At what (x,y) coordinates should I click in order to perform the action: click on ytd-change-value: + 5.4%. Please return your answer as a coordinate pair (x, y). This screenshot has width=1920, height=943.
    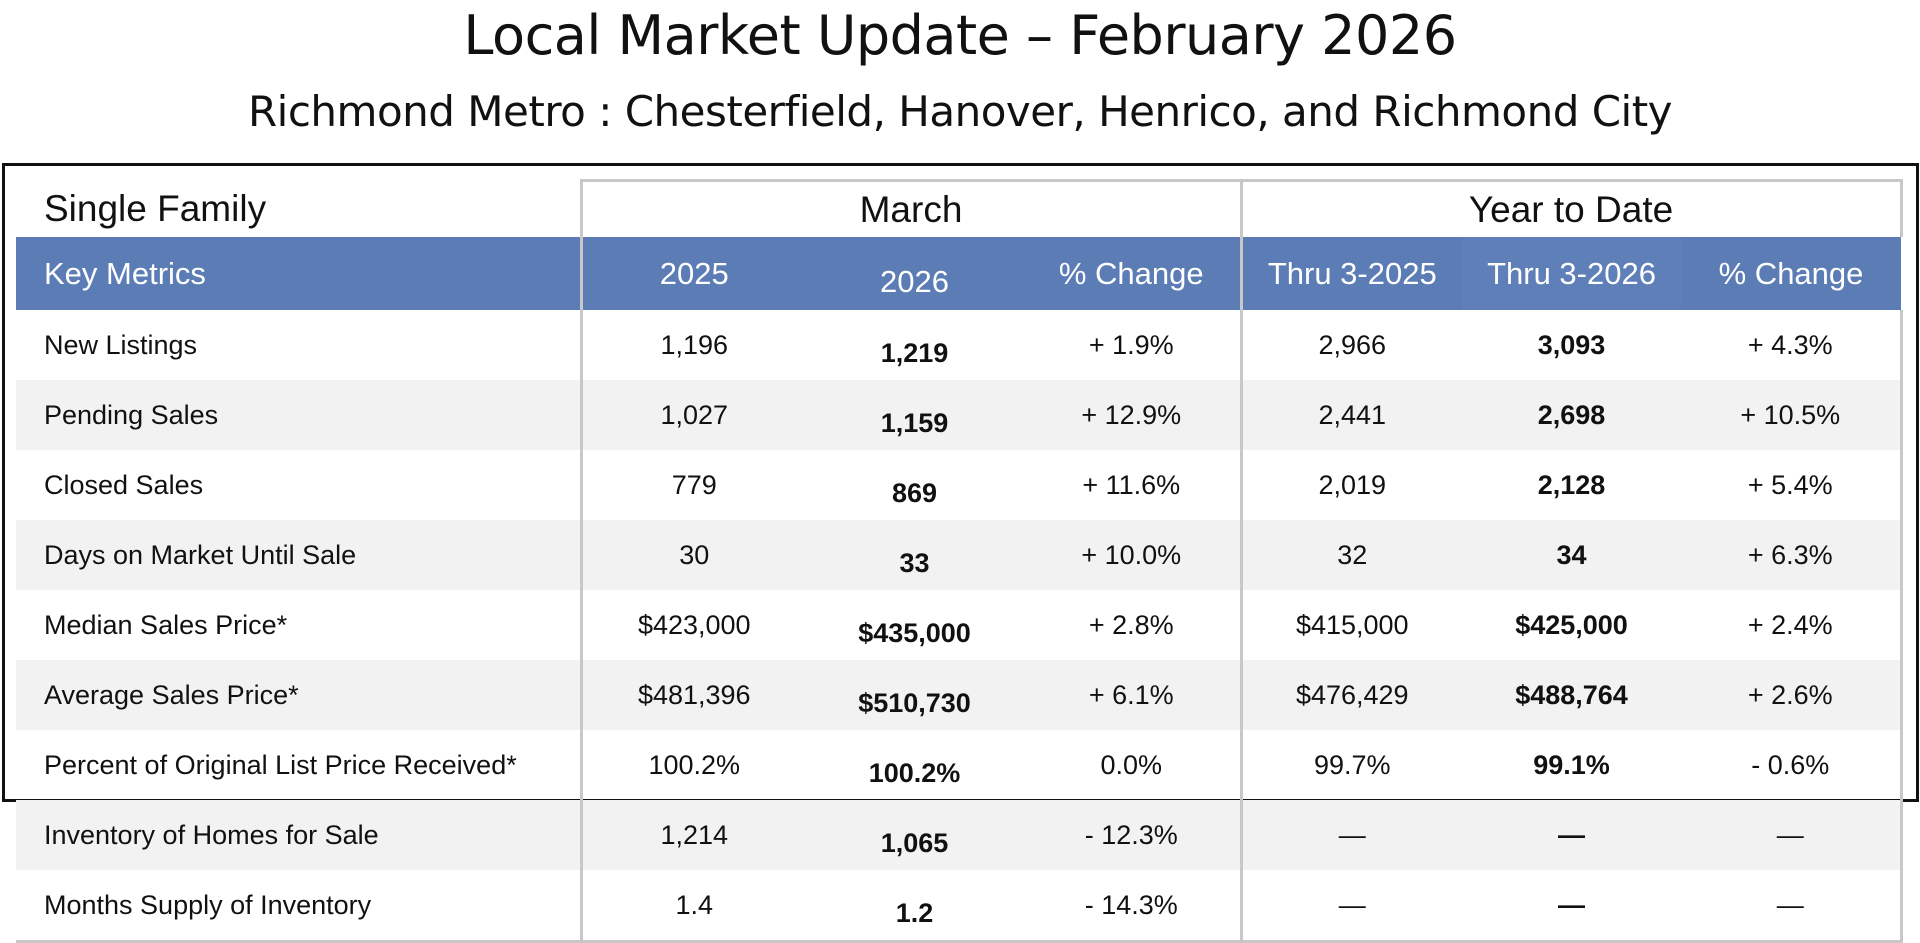
    Looking at the image, I should click on (1792, 485).